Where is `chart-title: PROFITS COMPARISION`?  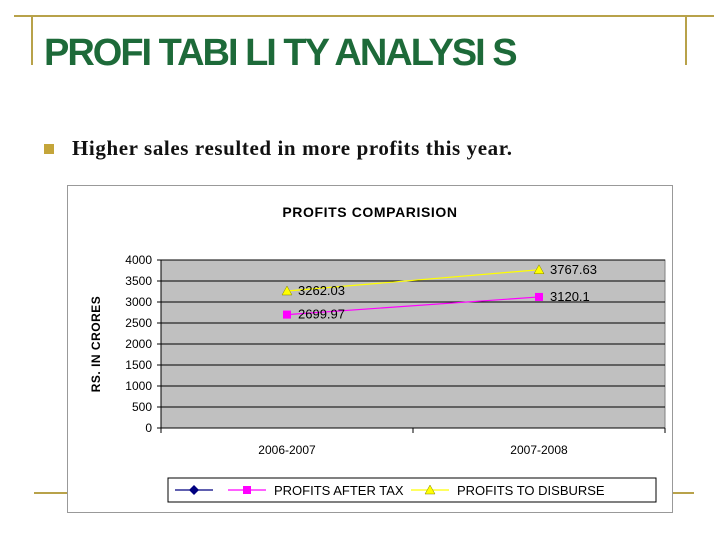
chart-title: PROFITS COMPARISION is located at coordinates (369, 212).